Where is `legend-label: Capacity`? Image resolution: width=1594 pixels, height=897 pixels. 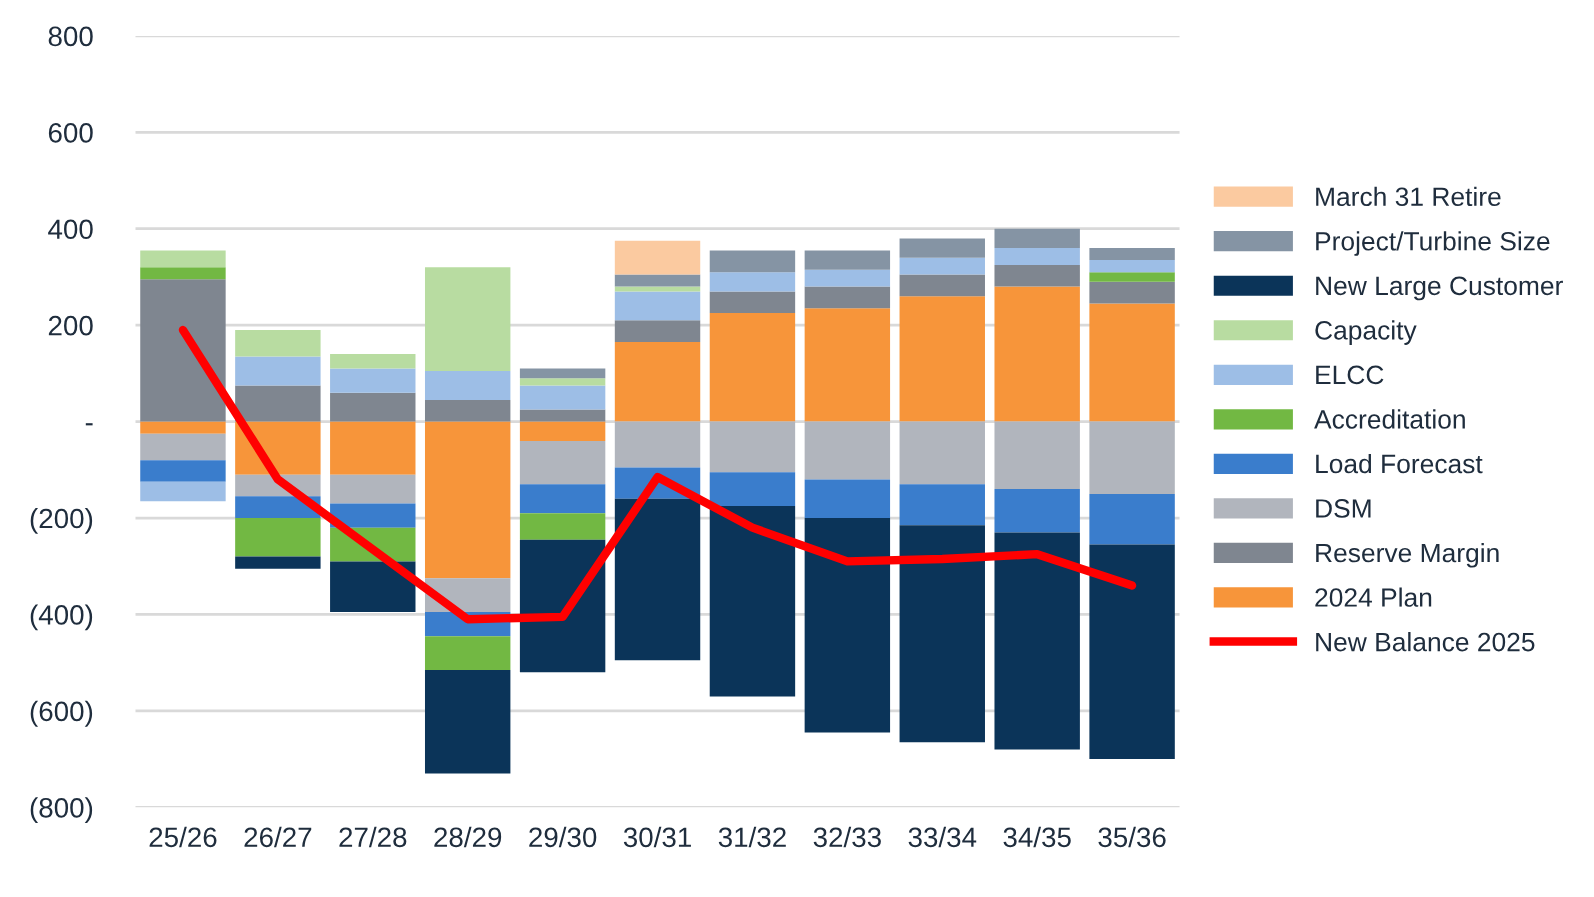
legend-label: Capacity is located at coordinates (1366, 332).